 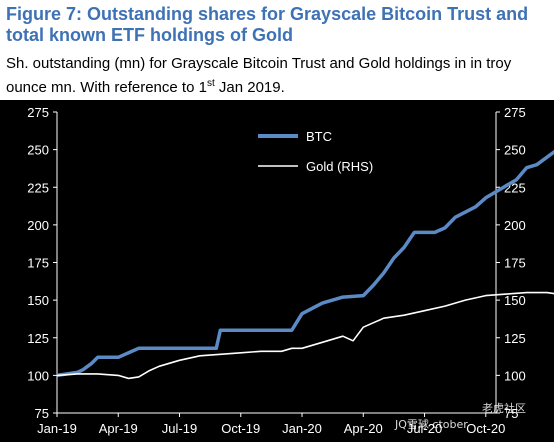 What do you see at coordinates (515, 225) in the screenshot?
I see `y-tick-label-right: 200` at bounding box center [515, 225].